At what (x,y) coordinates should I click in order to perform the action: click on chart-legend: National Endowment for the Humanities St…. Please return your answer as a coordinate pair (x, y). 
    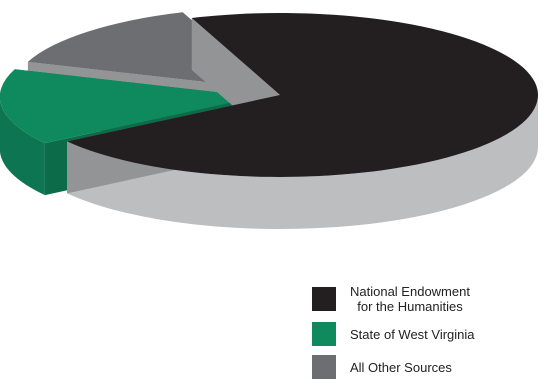
    Looking at the image, I should click on (432, 336).